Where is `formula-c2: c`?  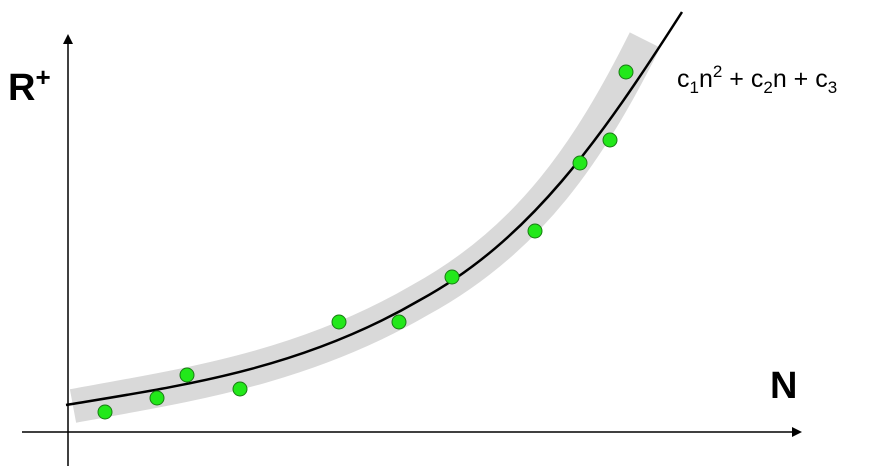
formula-c2: c is located at coordinates (757, 79).